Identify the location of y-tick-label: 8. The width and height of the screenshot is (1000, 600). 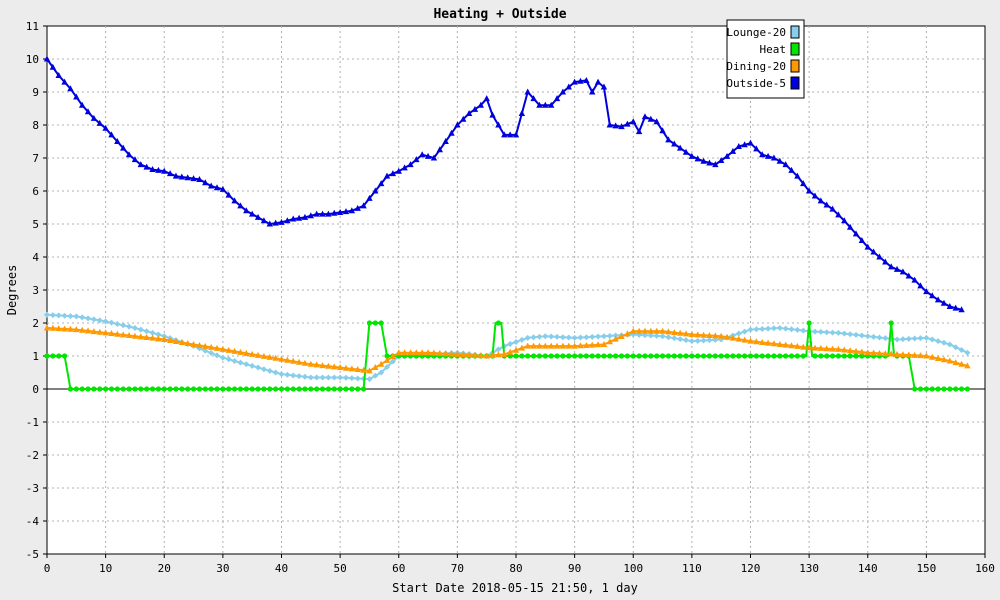
(35, 125).